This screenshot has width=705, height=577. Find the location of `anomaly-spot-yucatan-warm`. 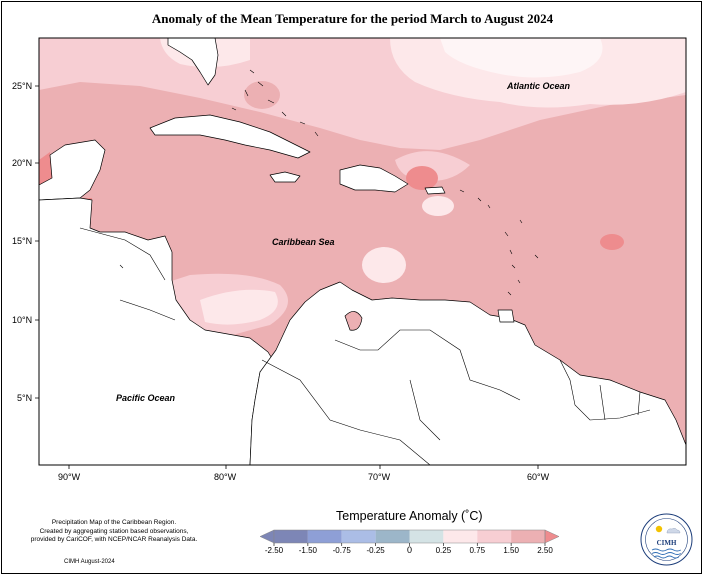

anomaly-spot-yucatan-warm is located at coordinates (45, 169).